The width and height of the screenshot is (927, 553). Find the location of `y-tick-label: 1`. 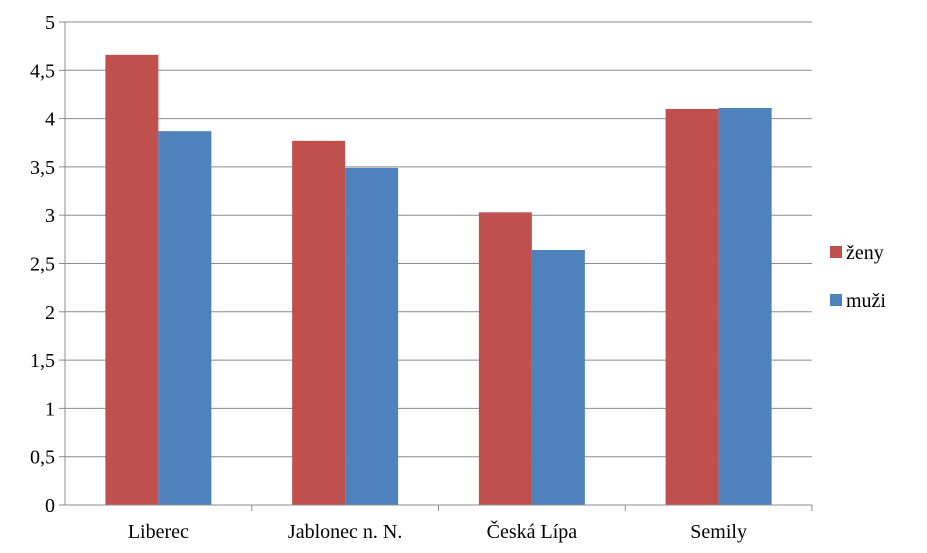

y-tick-label: 1 is located at coordinates (50, 409).